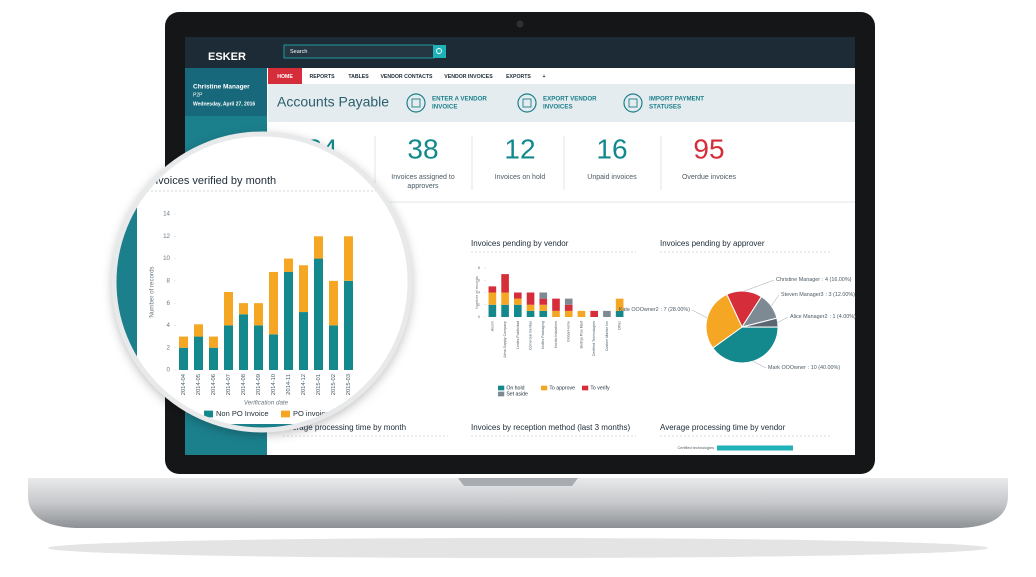 Image resolution: width=1036 pixels, height=577 pixels. What do you see at coordinates (570, 99) in the screenshot?
I see `action-label: EXPORT VENDOR` at bounding box center [570, 99].